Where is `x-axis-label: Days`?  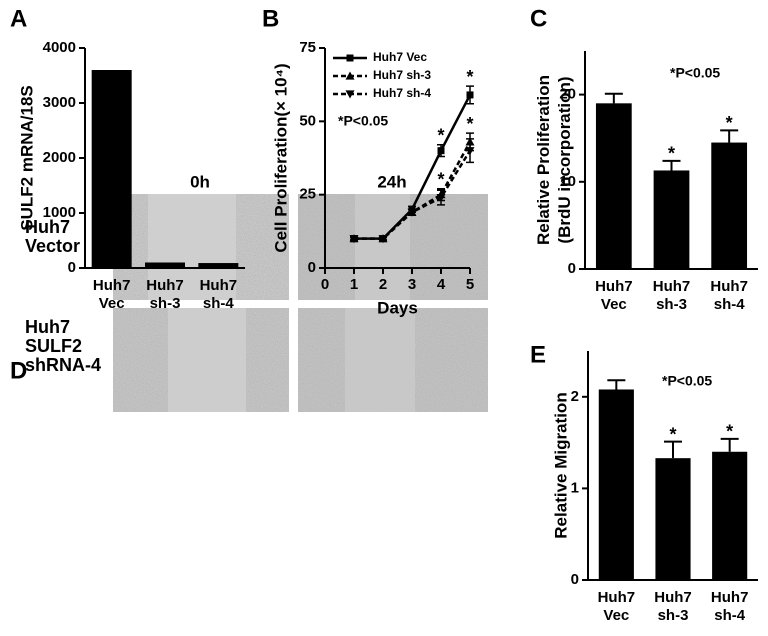
x-axis-label: Days is located at coordinates (397, 307).